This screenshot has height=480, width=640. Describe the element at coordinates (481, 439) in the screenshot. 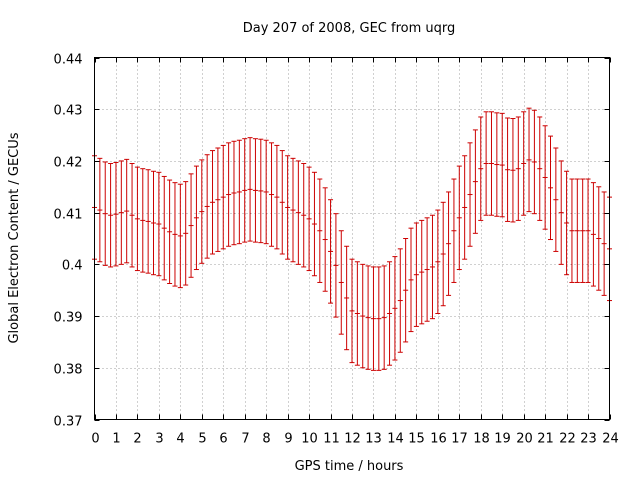

I see `x-tick-label: 18` at that location.